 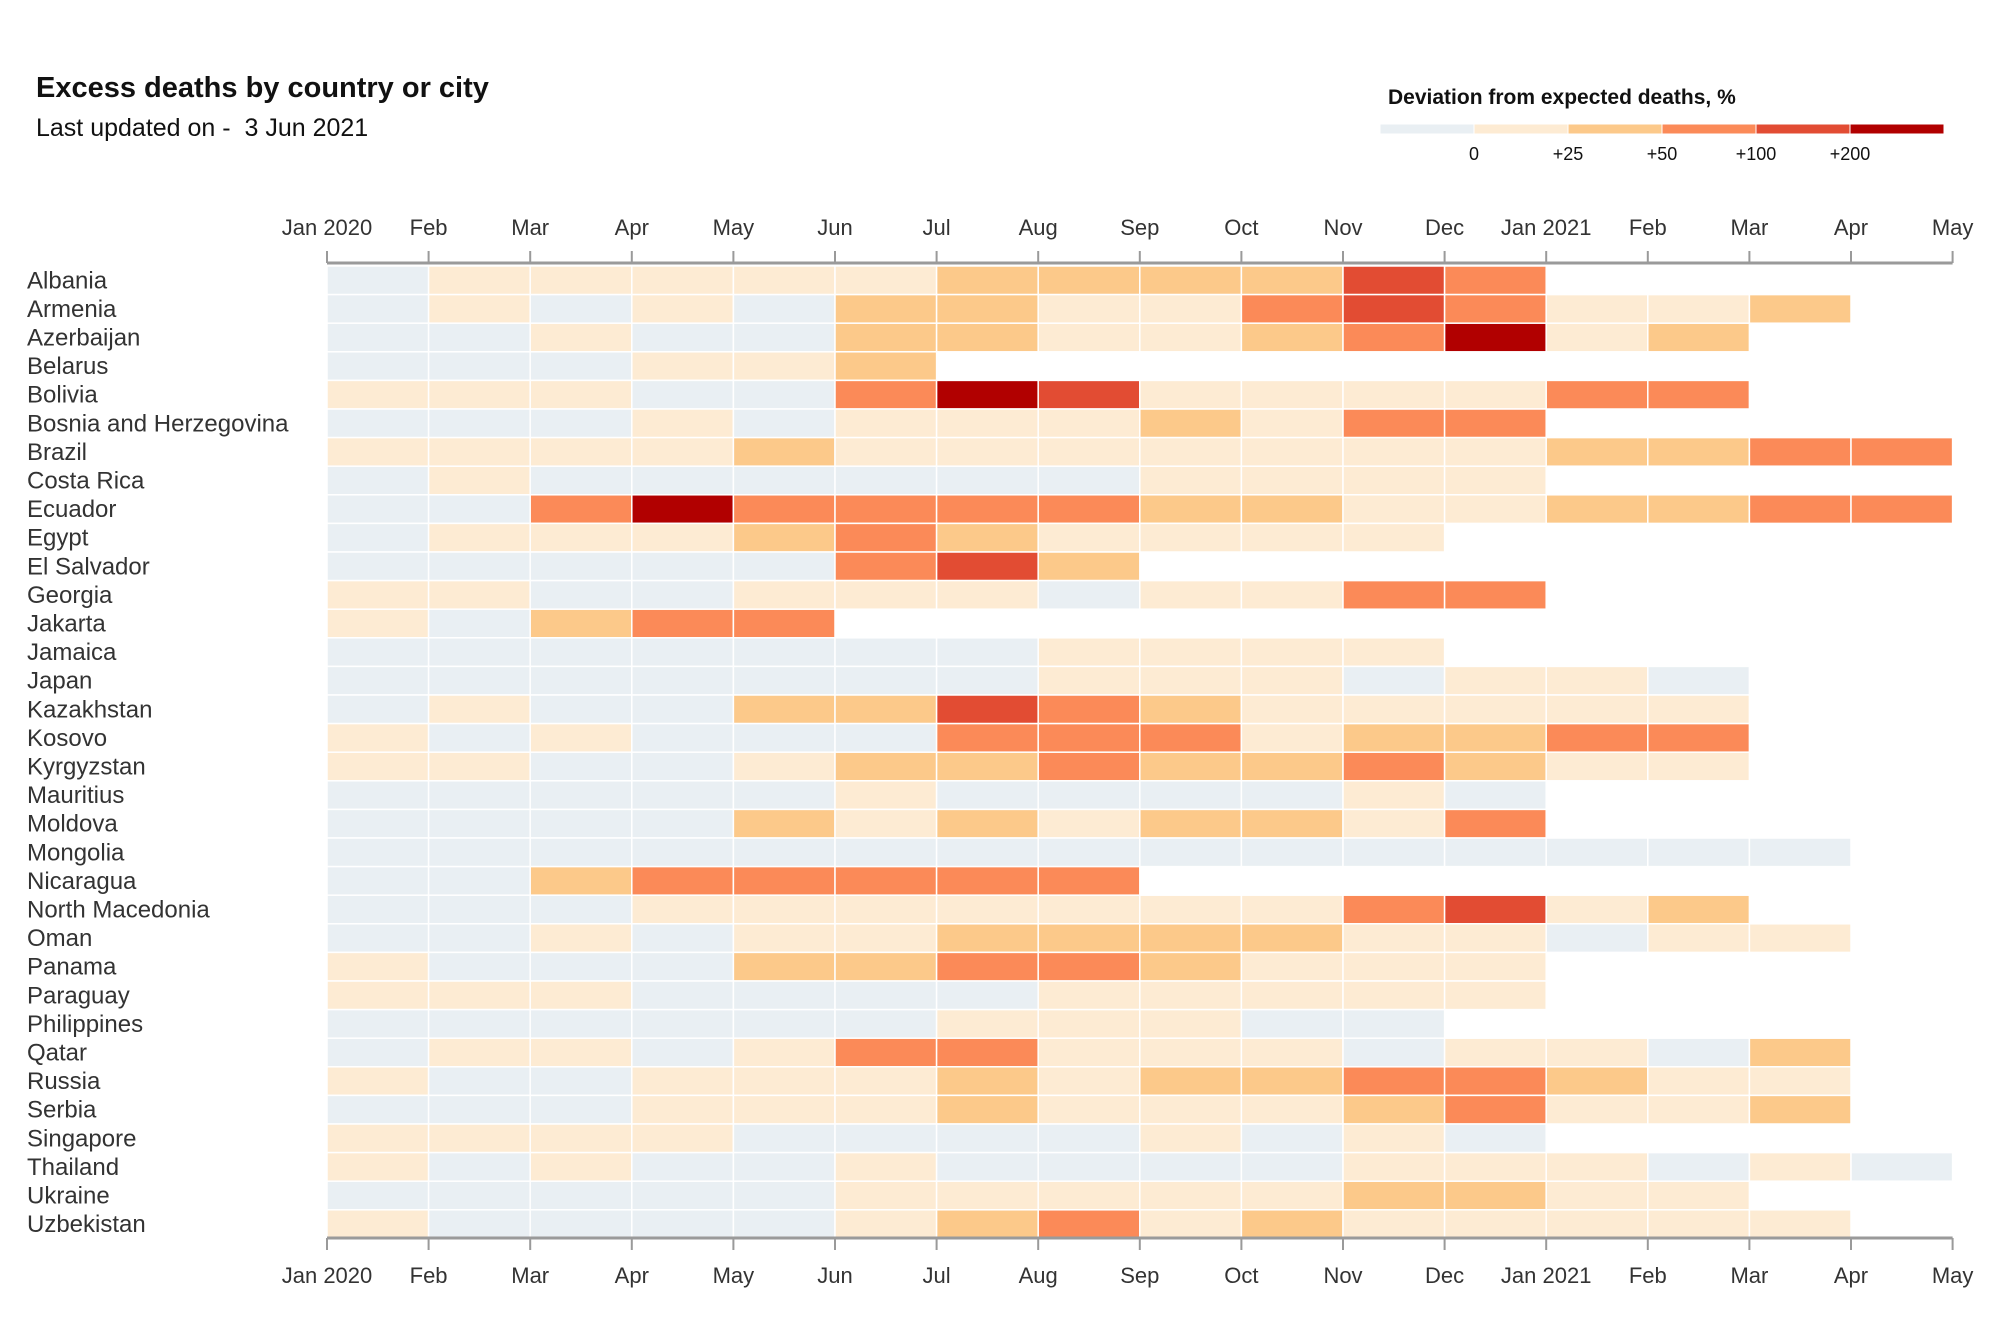 What do you see at coordinates (1444, 1275) in the screenshot?
I see `bottom-axis-tick-label: Dec` at bounding box center [1444, 1275].